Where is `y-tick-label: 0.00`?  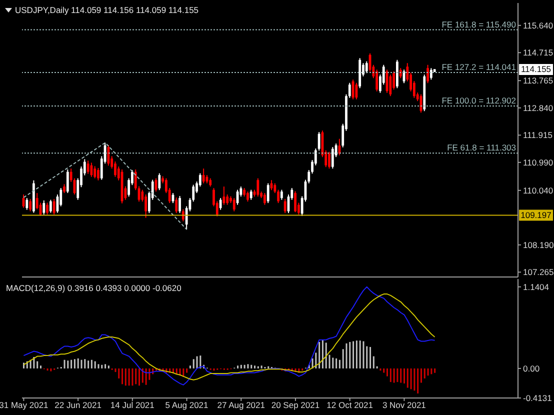 y-tick-label: 0.00 is located at coordinates (531, 368).